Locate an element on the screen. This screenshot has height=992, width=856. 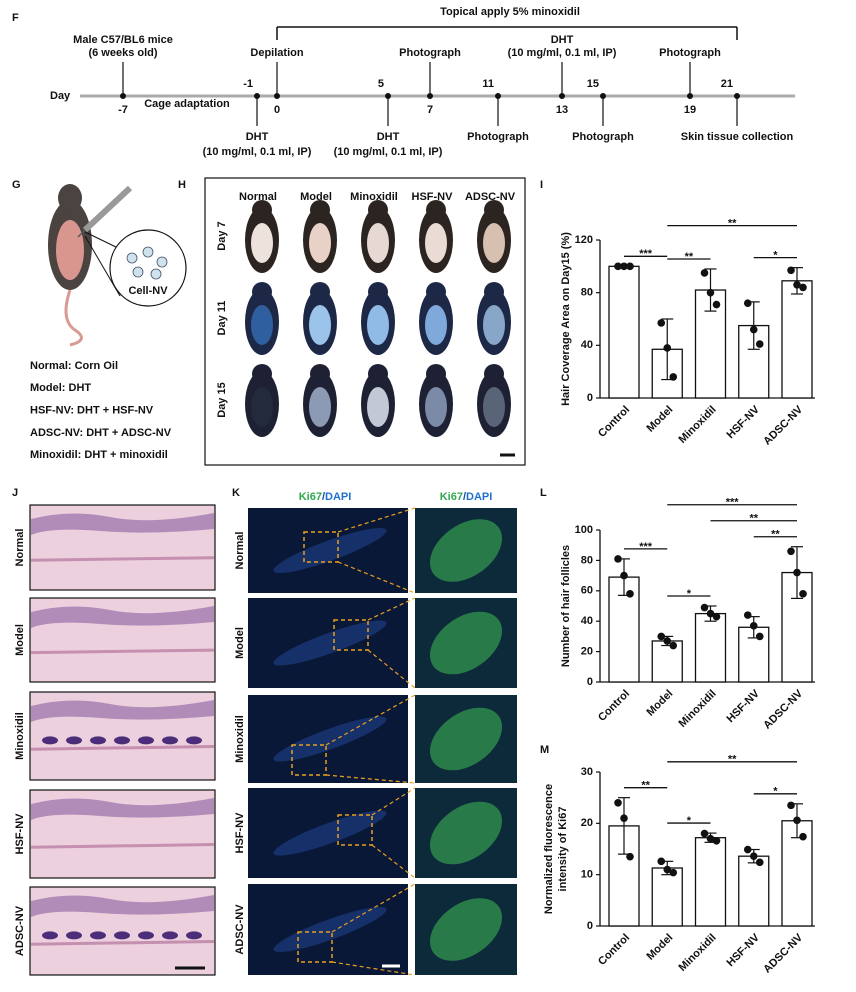
day-label: -1 is located at coordinates (248, 84).